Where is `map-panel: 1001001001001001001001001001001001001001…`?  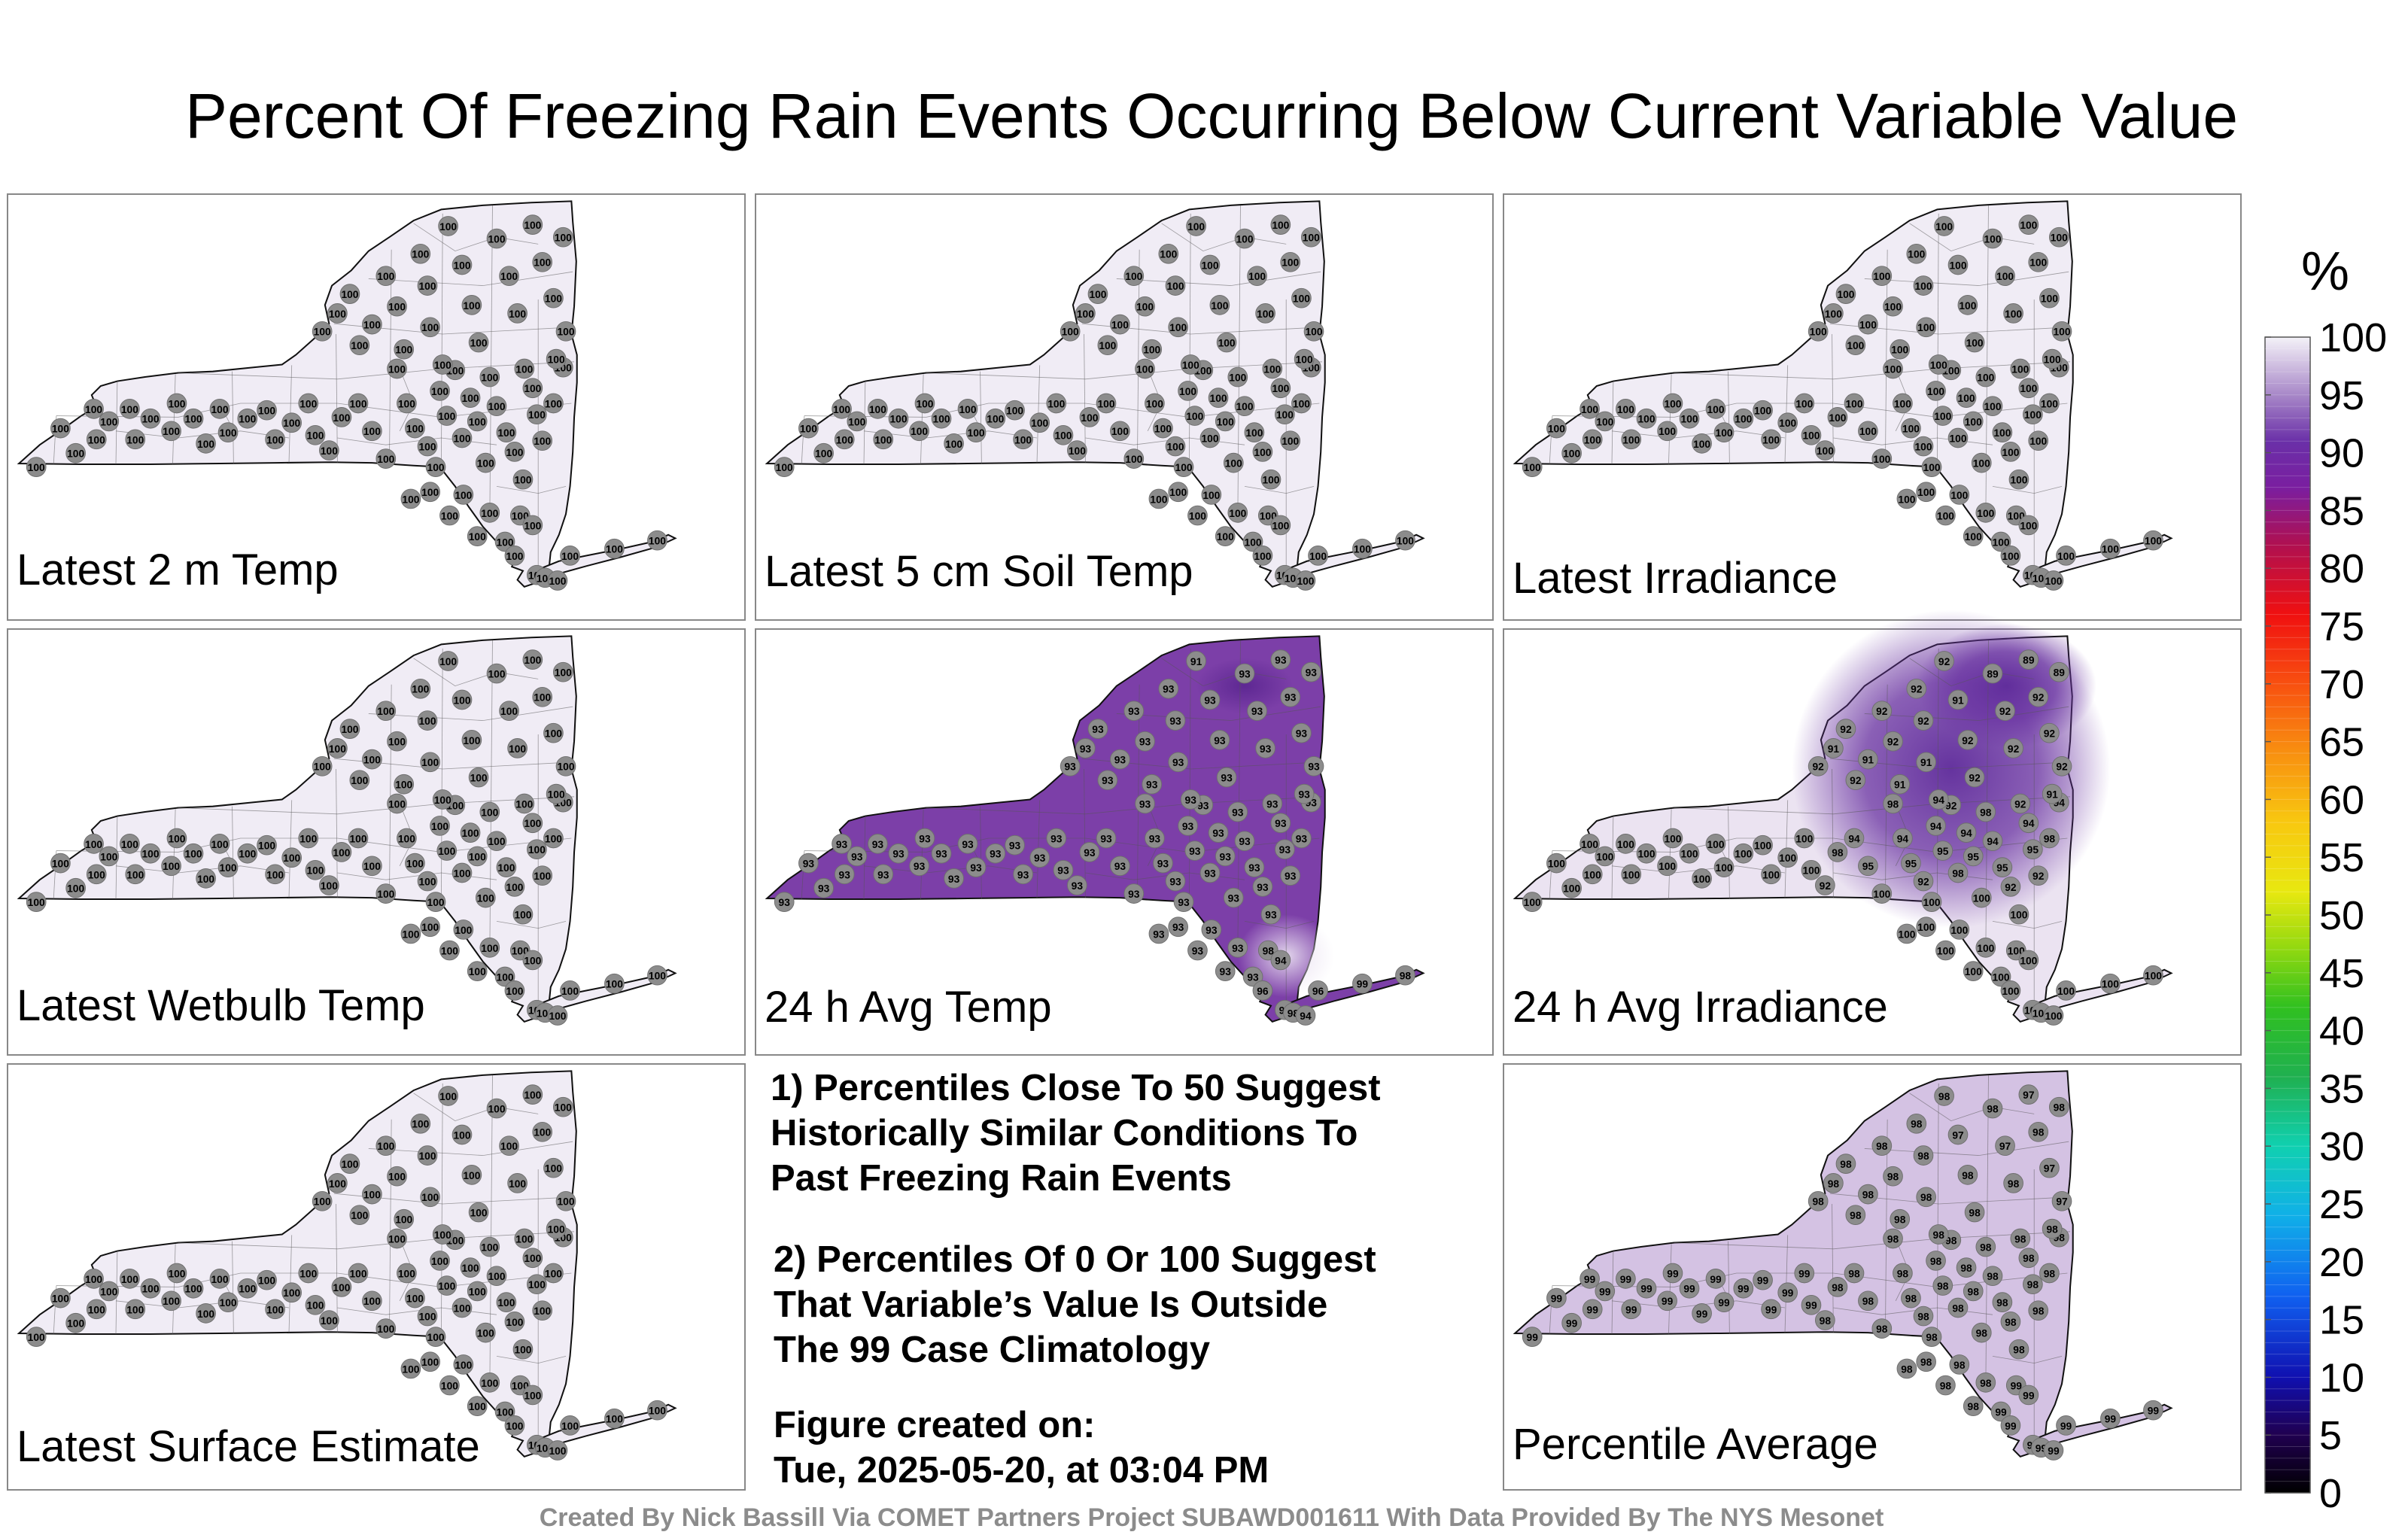
map-panel: 1001001001001001001001001001001001001001… is located at coordinates (376, 1277).